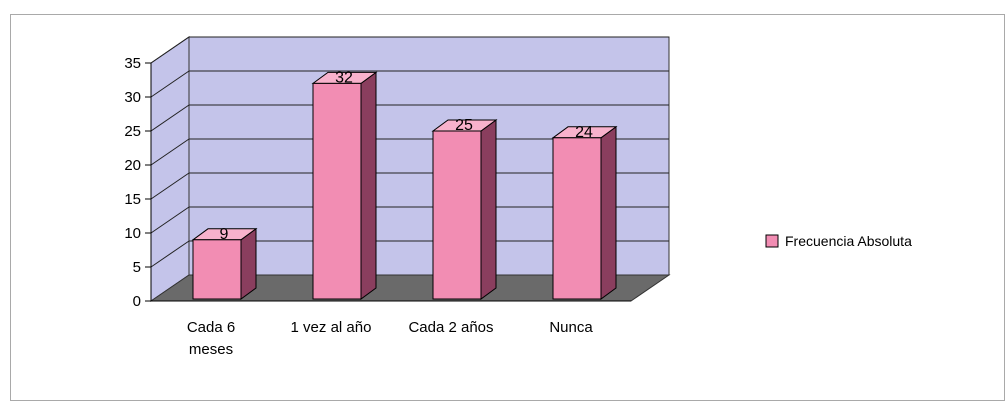 The image size is (1005, 402). What do you see at coordinates (132, 97) in the screenshot?
I see `y-tick-label: 30` at bounding box center [132, 97].